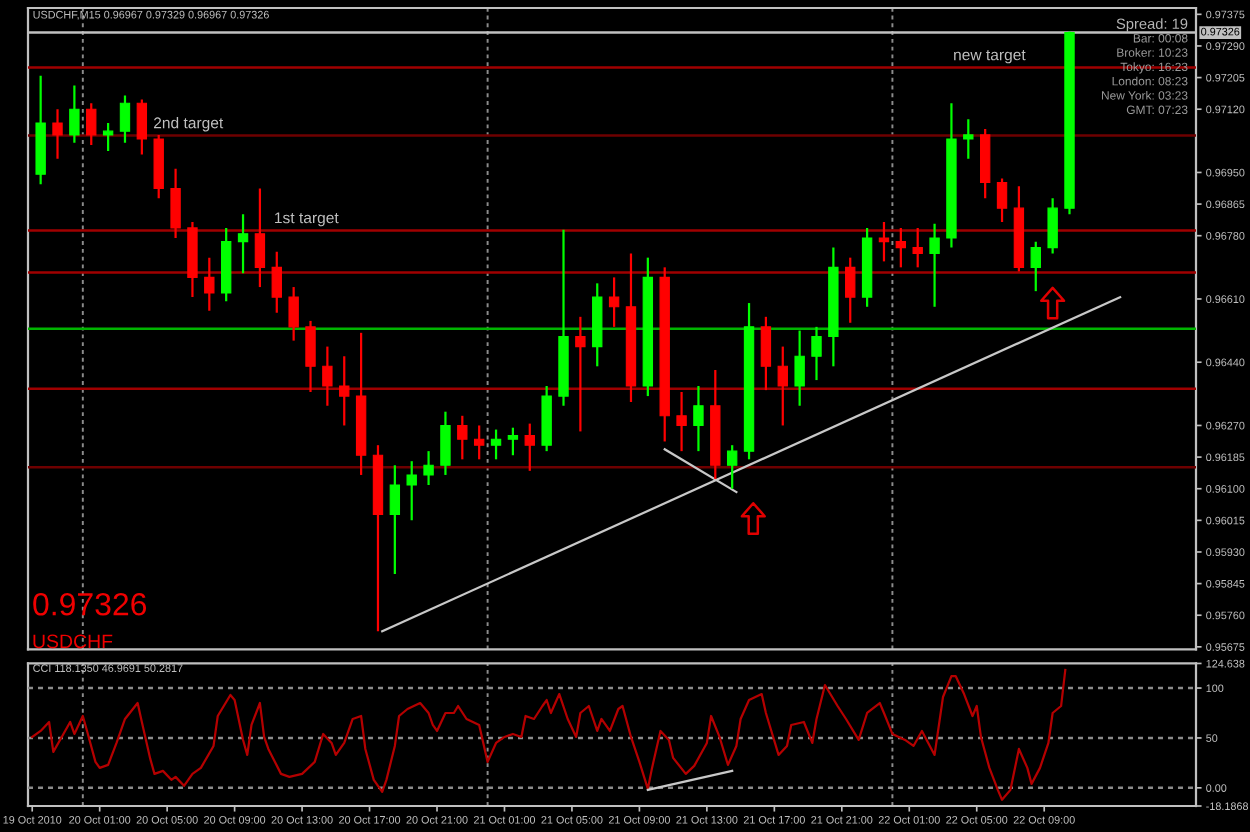  What do you see at coordinates (73, 641) in the screenshot?
I see `annotation: USDCHF` at bounding box center [73, 641].